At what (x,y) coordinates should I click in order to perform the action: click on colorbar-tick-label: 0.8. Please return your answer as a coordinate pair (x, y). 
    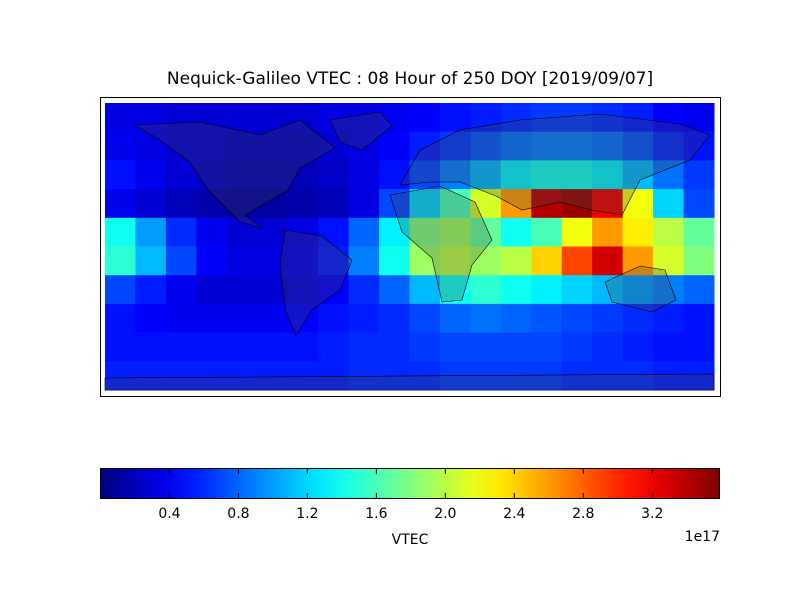
    Looking at the image, I should click on (238, 514).